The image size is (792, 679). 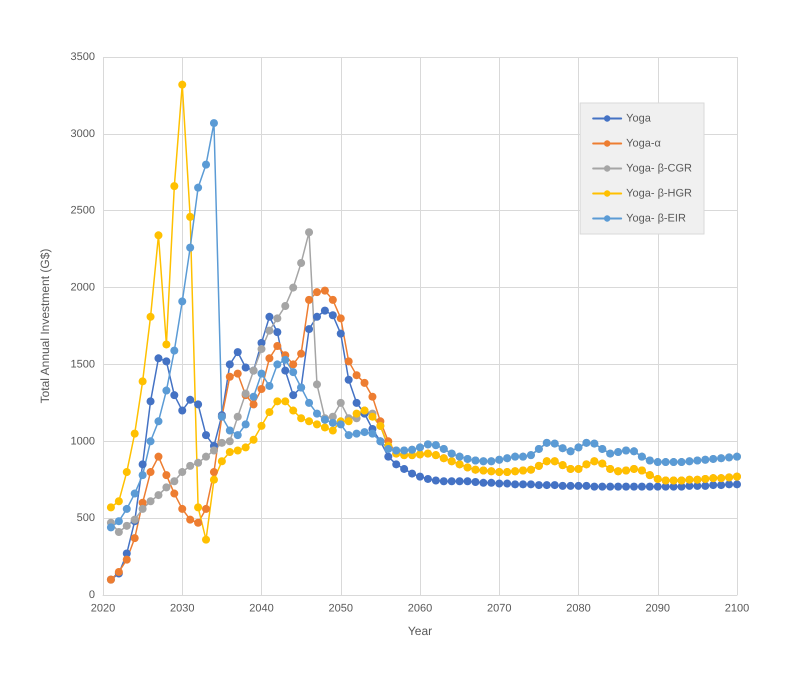 I want to click on x-tick-label: 2040, so click(x=261, y=608).